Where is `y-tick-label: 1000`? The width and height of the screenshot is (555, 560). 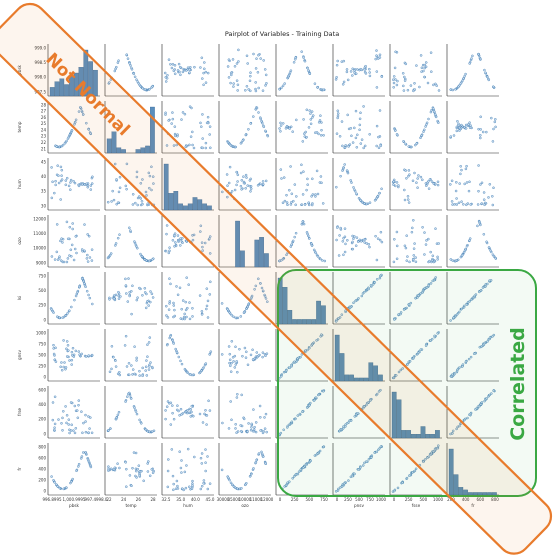
y-tick-label: 1000 is located at coordinates (41, 332).